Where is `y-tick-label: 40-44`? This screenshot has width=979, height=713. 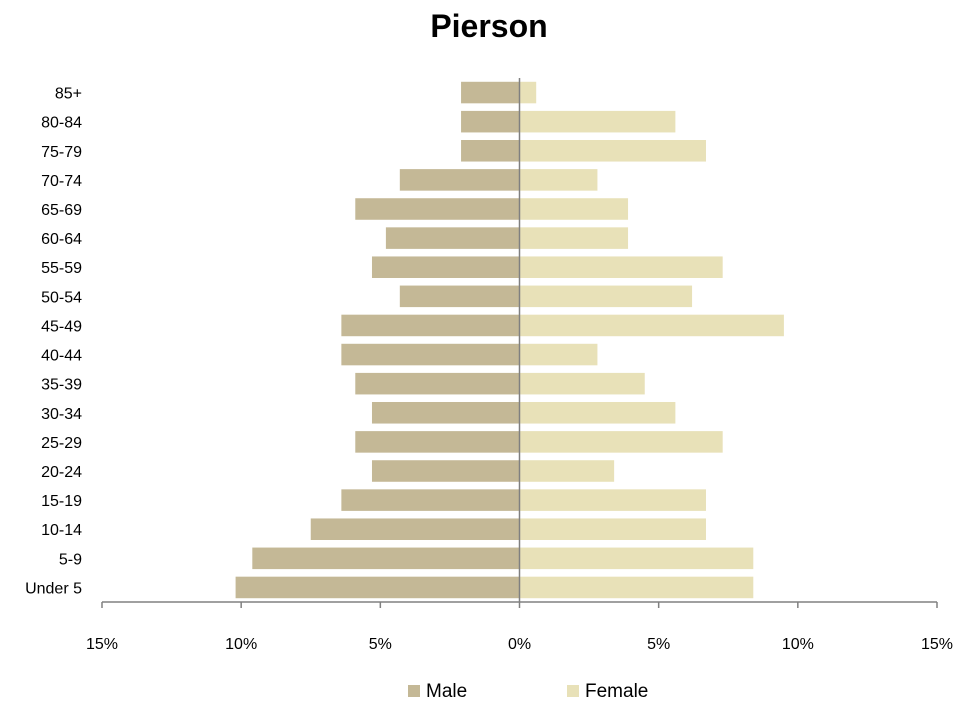 y-tick-label: 40-44 is located at coordinates (61, 356).